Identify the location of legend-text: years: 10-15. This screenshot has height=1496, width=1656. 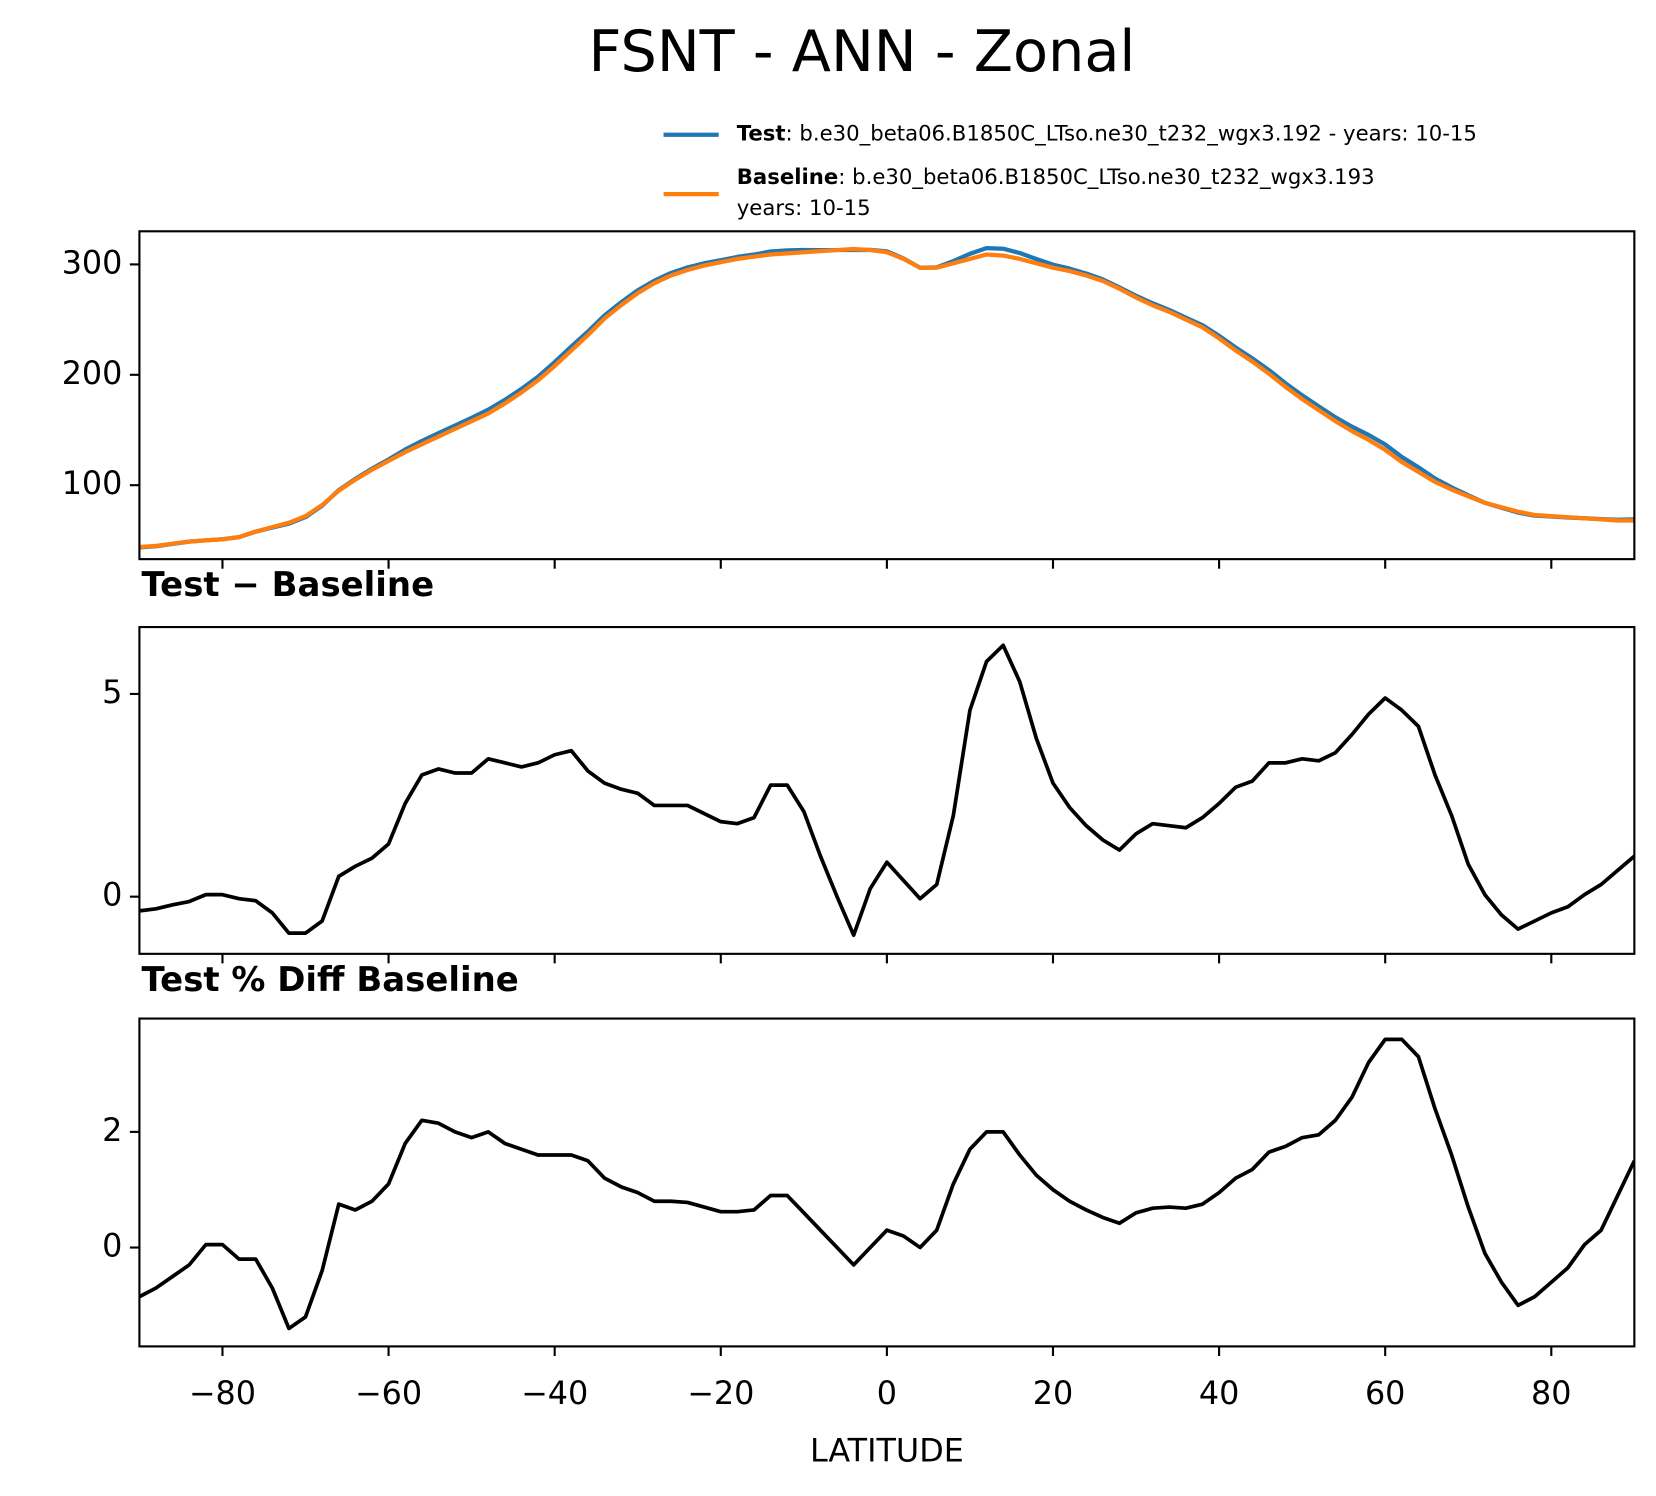
(804, 208).